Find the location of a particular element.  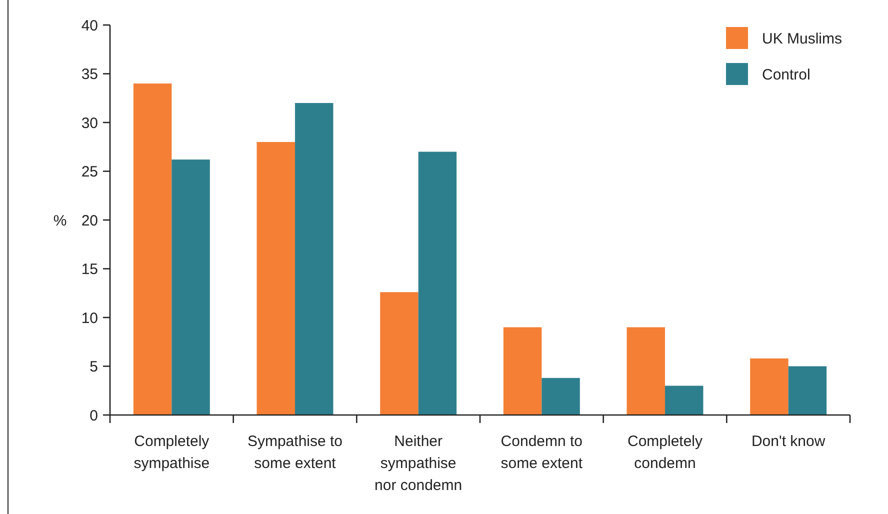

x-tick-label: Completely condemn is located at coordinates (665, 452).